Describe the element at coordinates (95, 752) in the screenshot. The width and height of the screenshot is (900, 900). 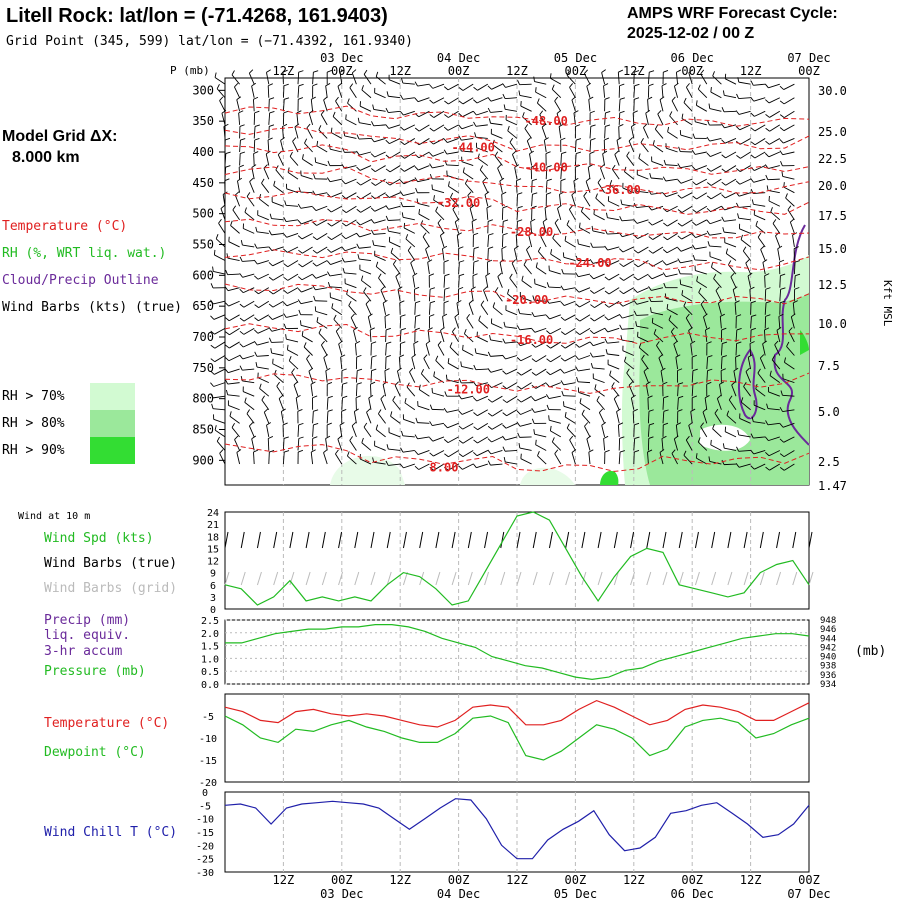
I see `legend-dewpoint: Dewpoint (°C)` at that location.